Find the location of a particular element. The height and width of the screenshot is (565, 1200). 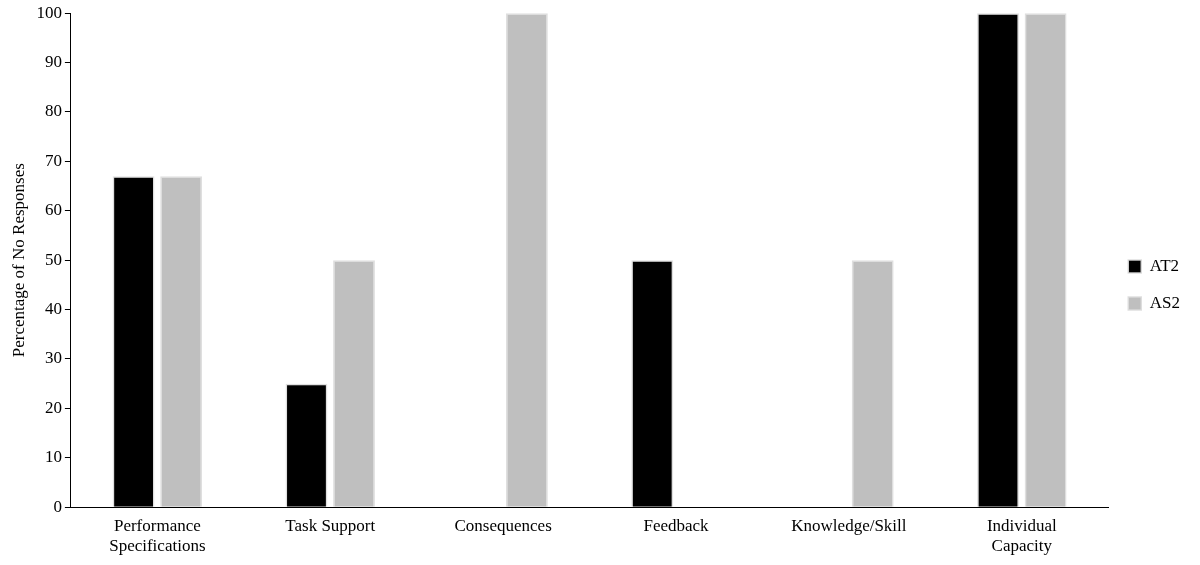

y-tick-label: 30 is located at coordinates (53, 358).